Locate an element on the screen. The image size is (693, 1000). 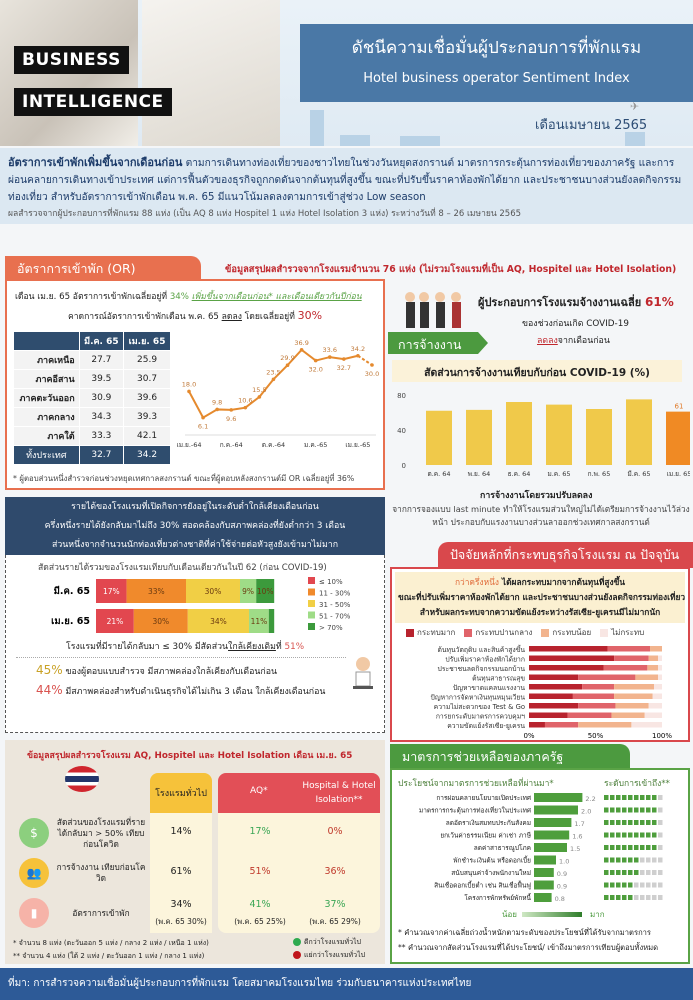
employment-bar is located at coordinates (639, 432).